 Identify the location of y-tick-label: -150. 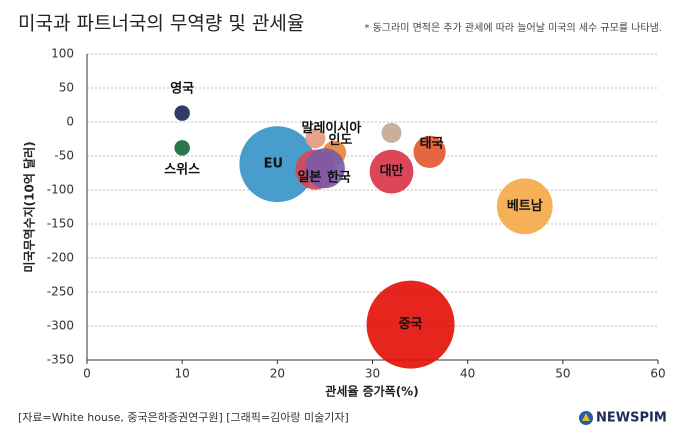
(60, 224).